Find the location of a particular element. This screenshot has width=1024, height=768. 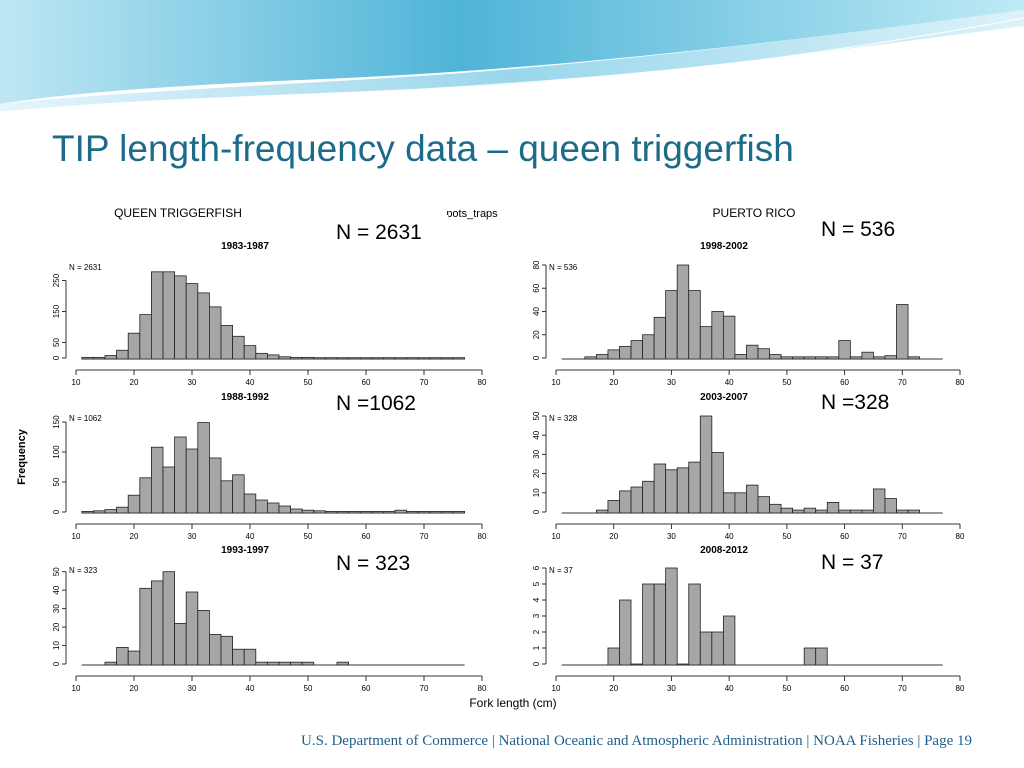

y-tick-label: 4 is located at coordinates (536, 599).